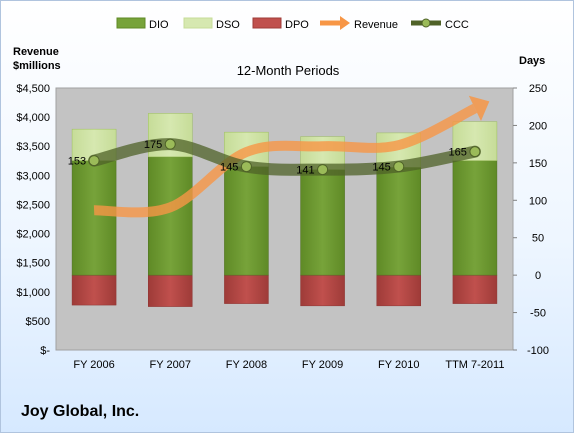 The width and height of the screenshot is (574, 433). I want to click on x-tick-label: FY 2008, so click(246, 365).